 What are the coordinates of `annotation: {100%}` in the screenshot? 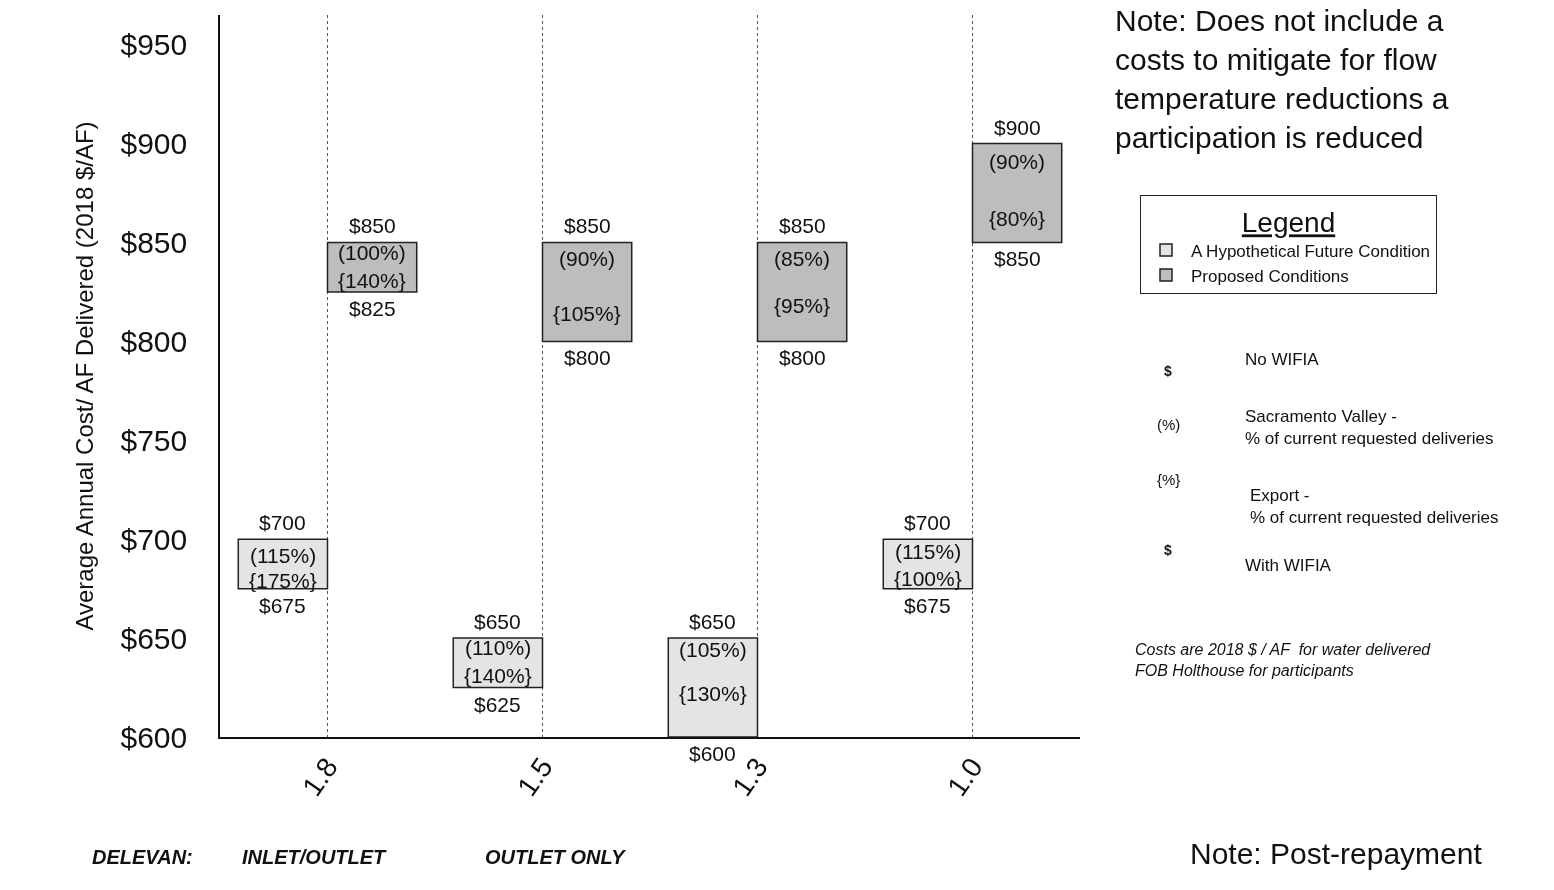 It's located at (928, 578).